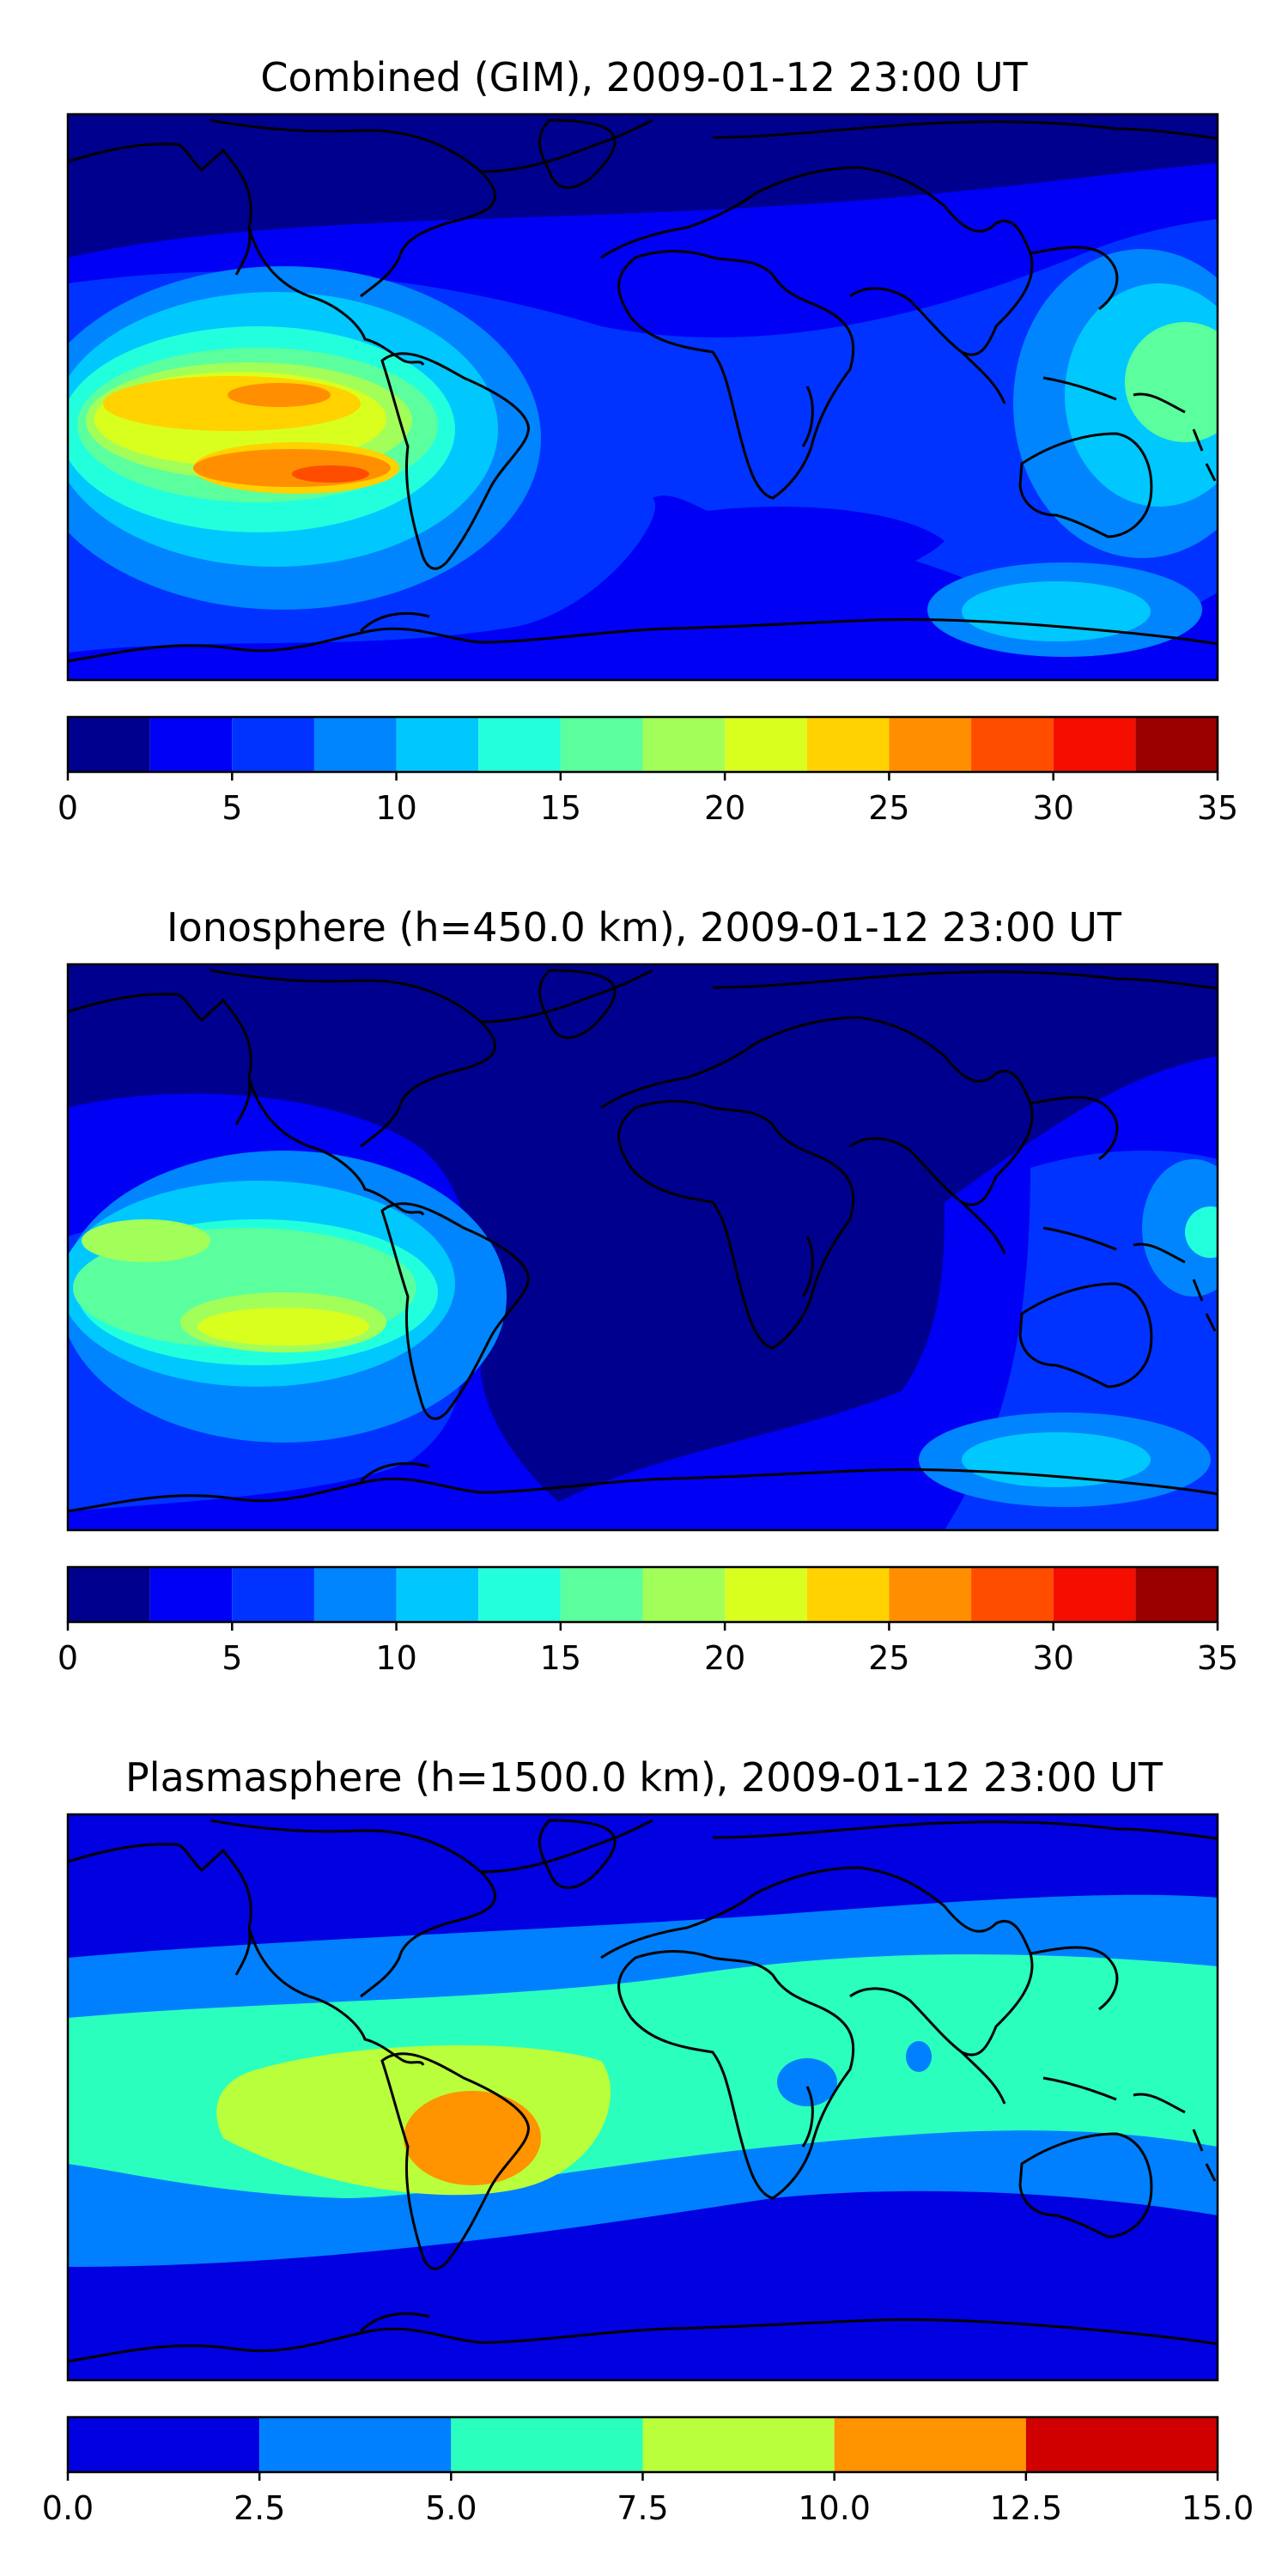 The image size is (1288, 2576). What do you see at coordinates (1218, 2508) in the screenshot?
I see `colorbar-tick-label: 15.0` at bounding box center [1218, 2508].